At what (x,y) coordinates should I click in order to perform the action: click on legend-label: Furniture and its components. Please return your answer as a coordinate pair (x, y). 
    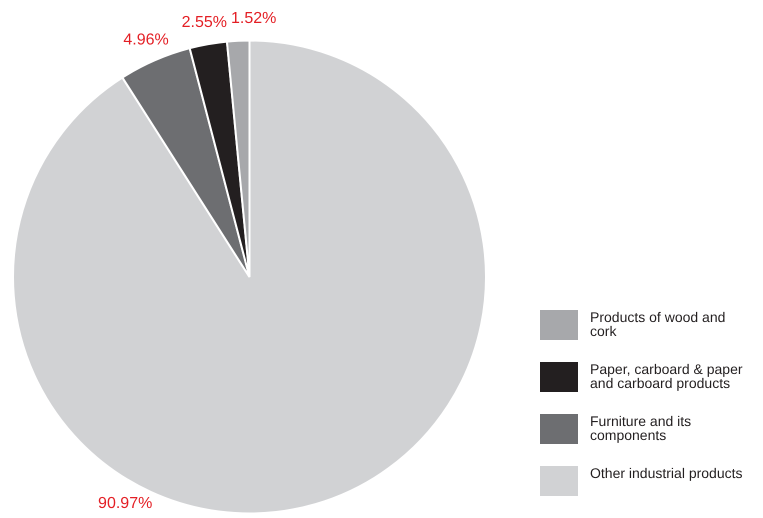
    Looking at the image, I should click on (641, 428).